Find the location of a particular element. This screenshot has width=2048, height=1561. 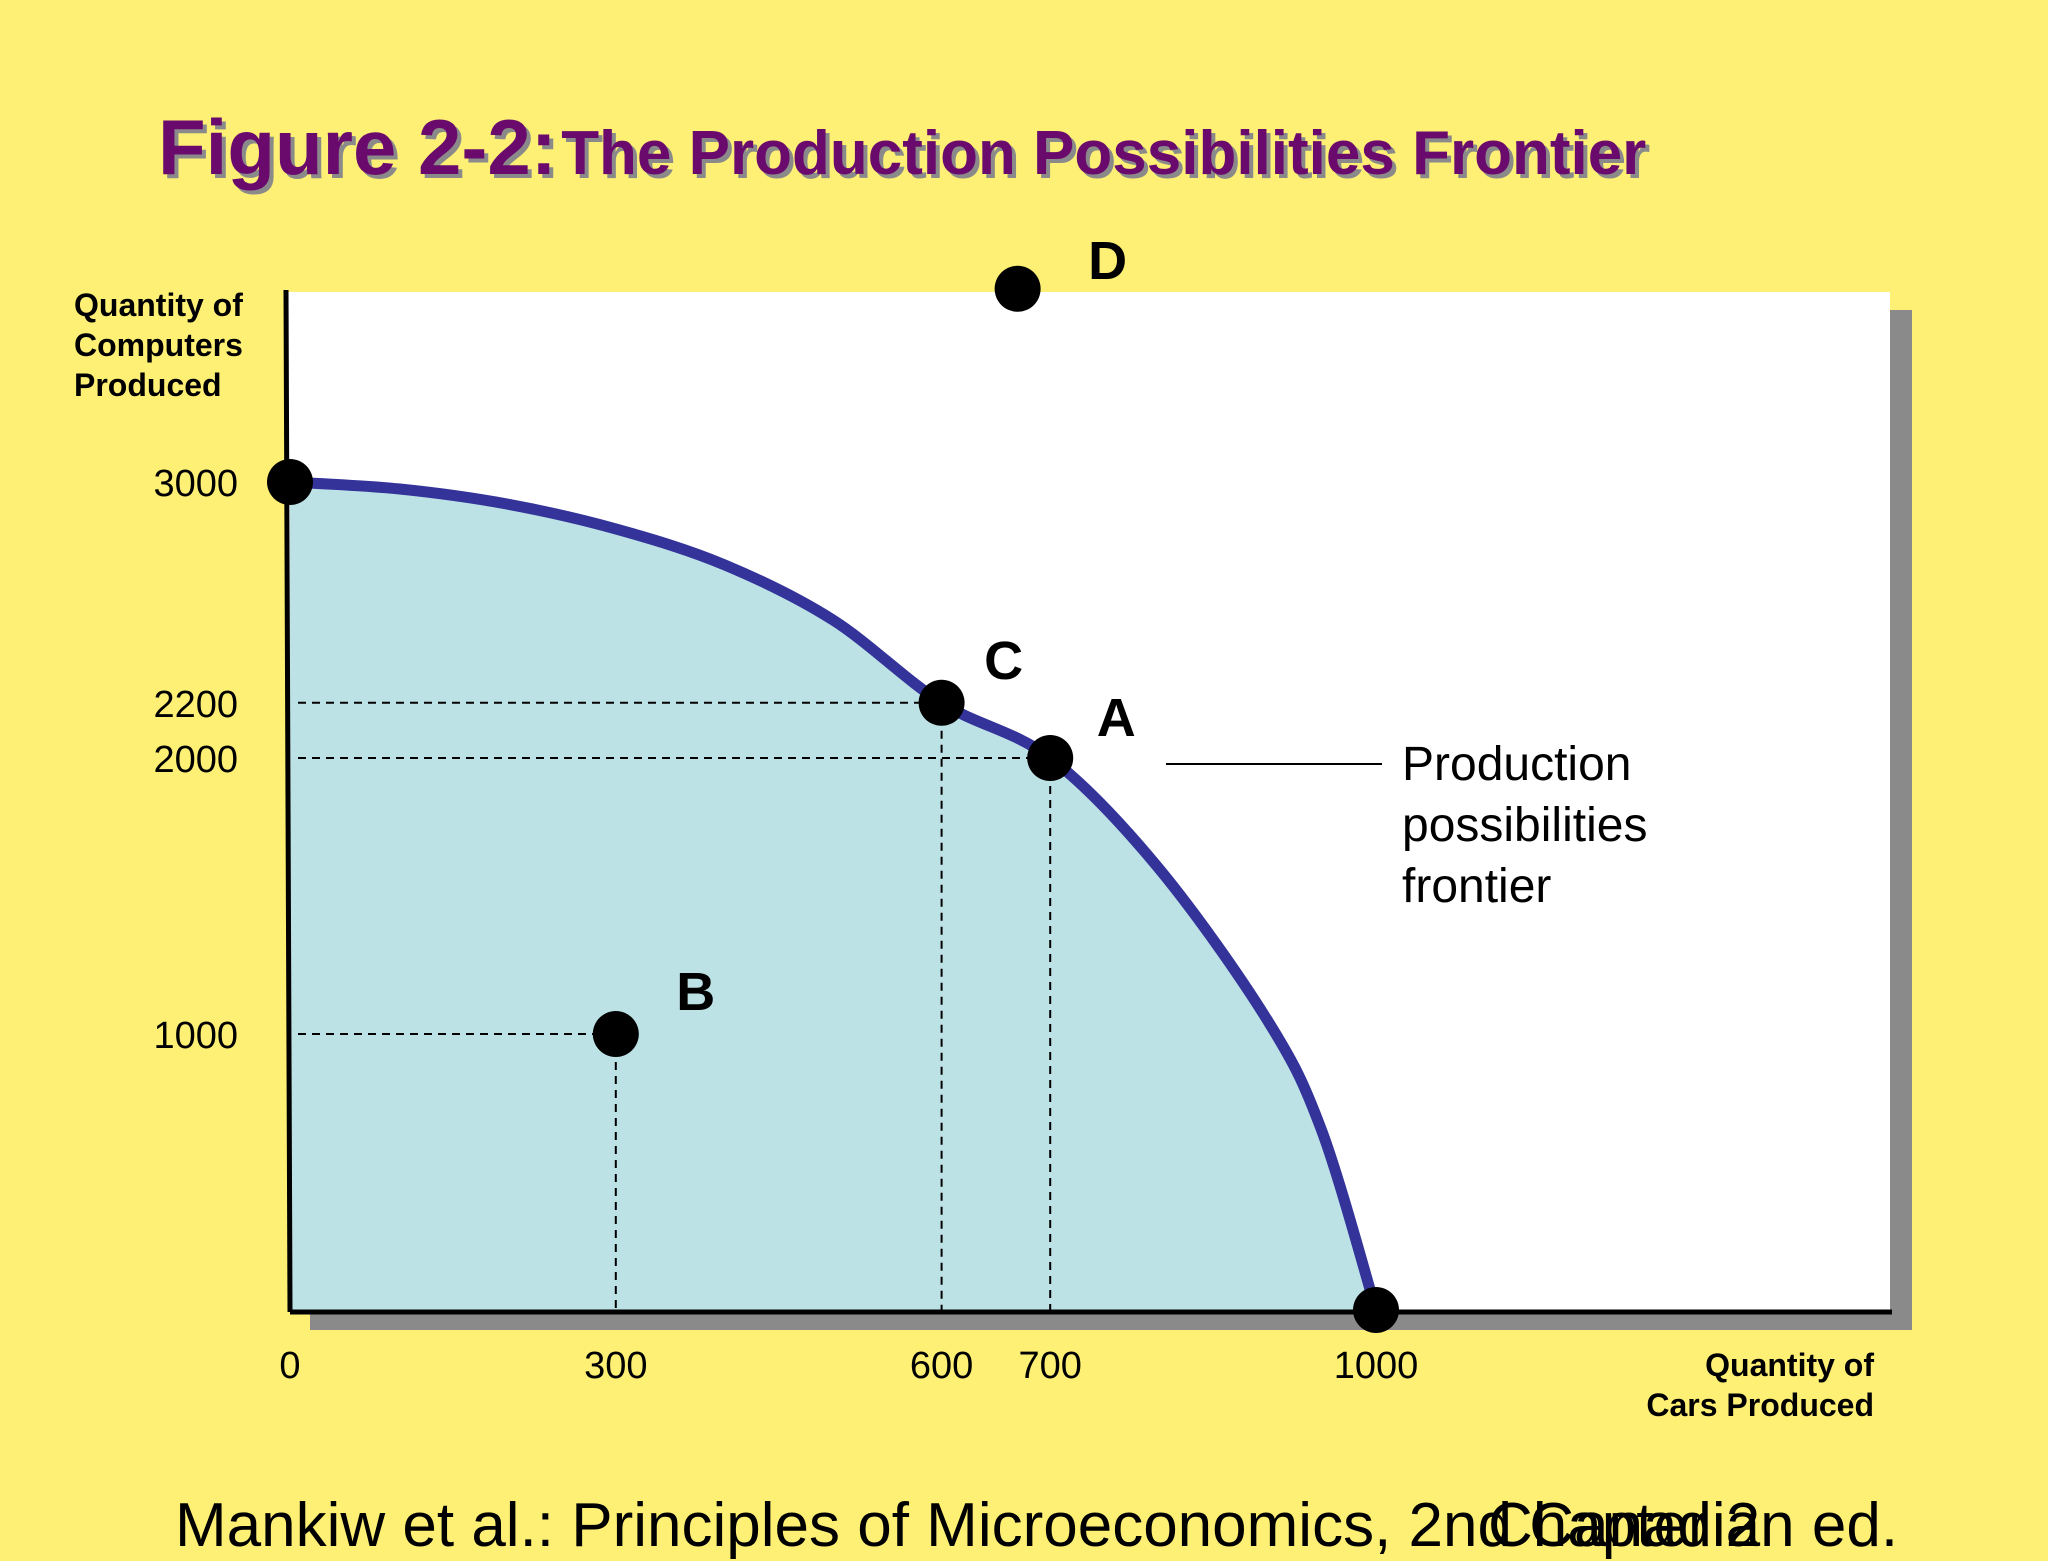

point-label-c: C is located at coordinates (1003, 661).